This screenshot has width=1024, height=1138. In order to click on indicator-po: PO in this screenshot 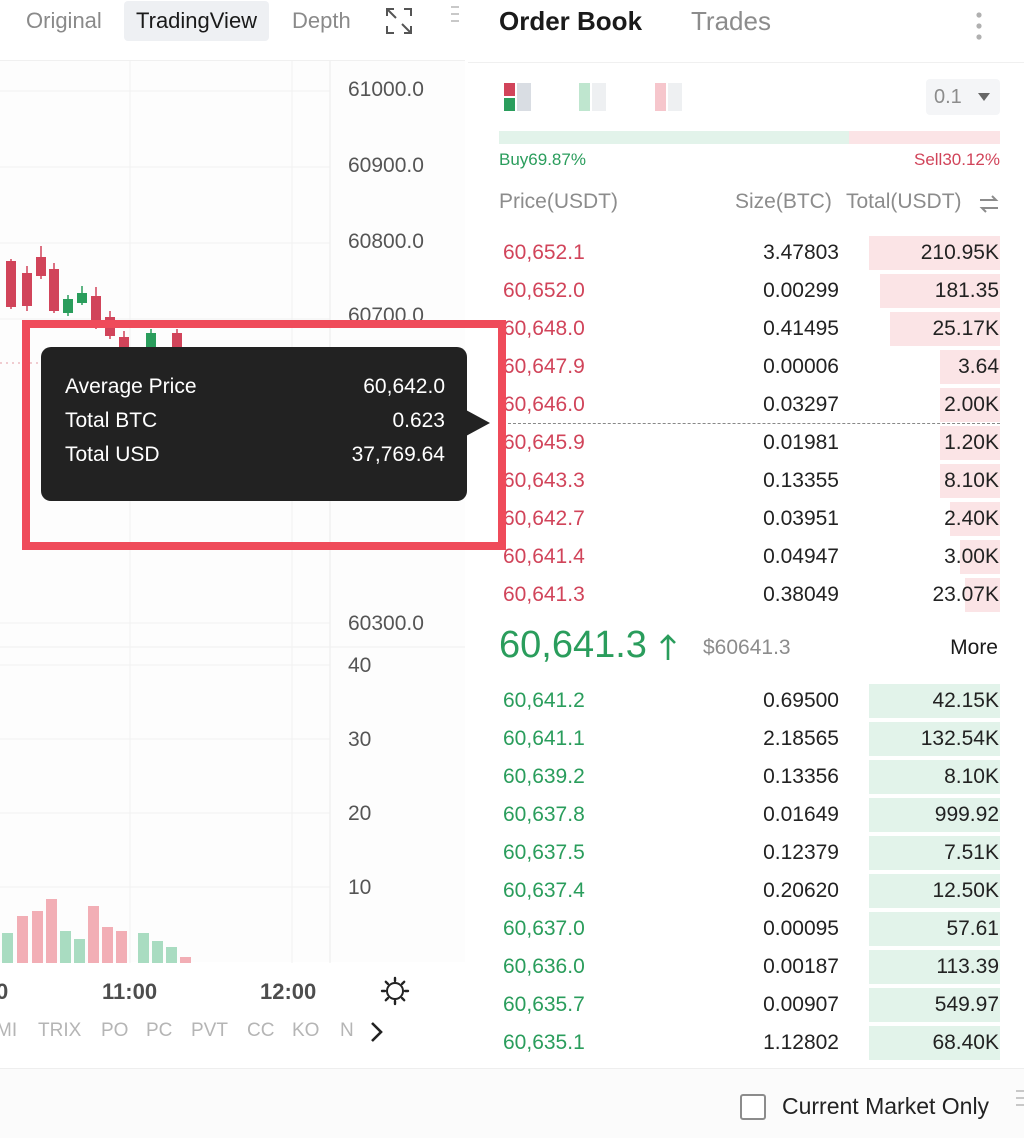, I will do `click(115, 1030)`.